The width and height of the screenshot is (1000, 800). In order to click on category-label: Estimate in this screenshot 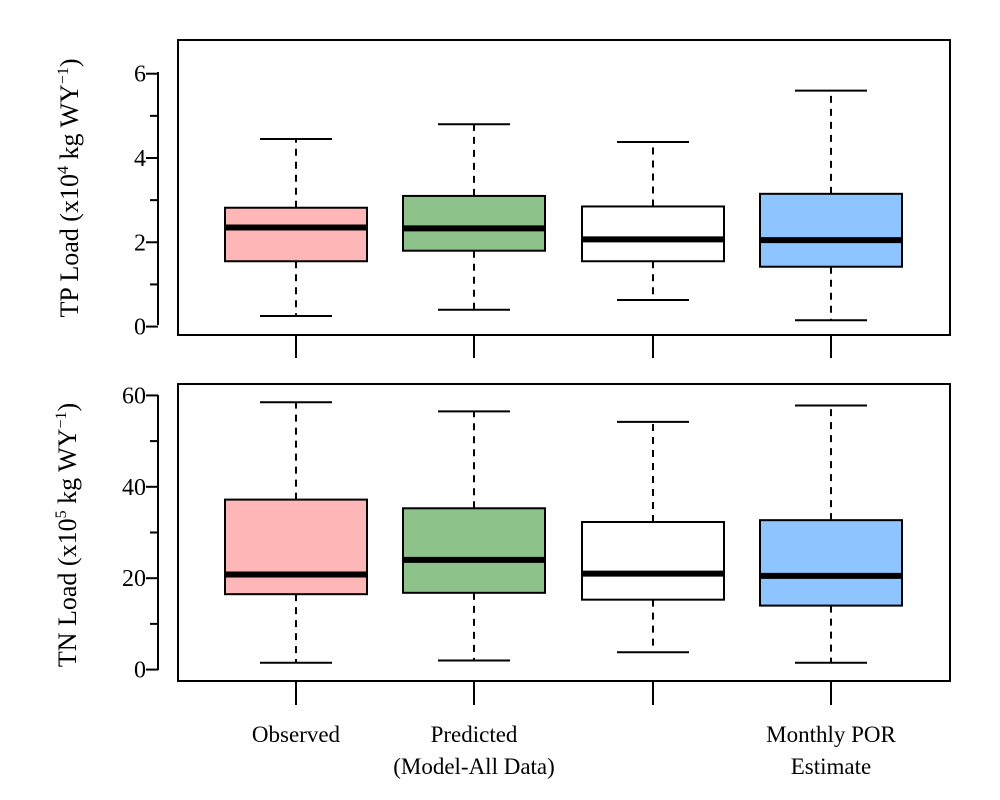, I will do `click(831, 766)`.